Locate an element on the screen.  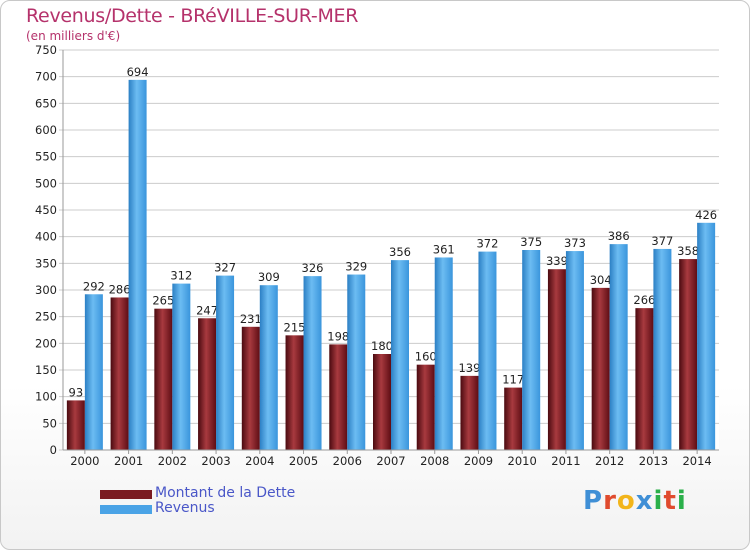
logo-letter: o is located at coordinates (626, 501).